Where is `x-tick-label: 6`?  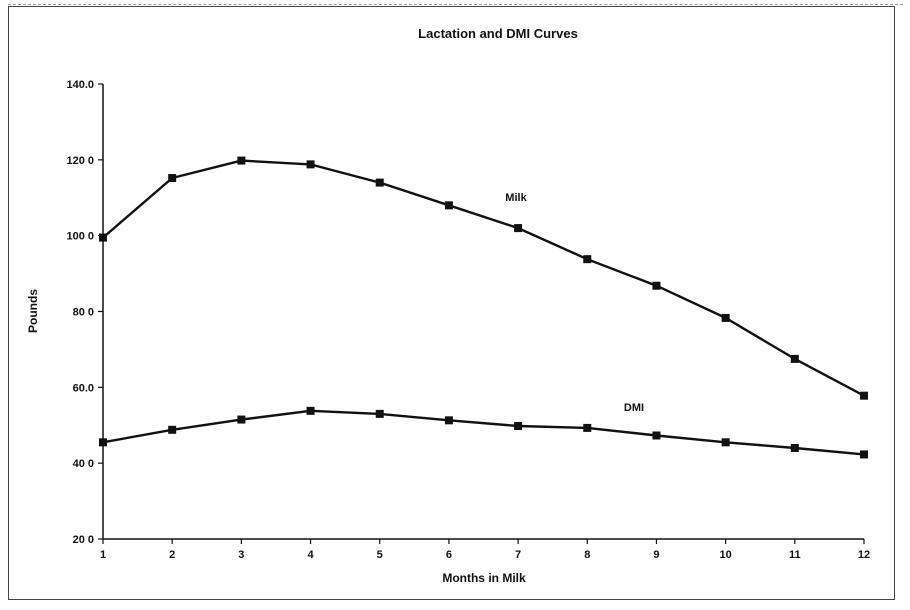 x-tick-label: 6 is located at coordinates (449, 555).